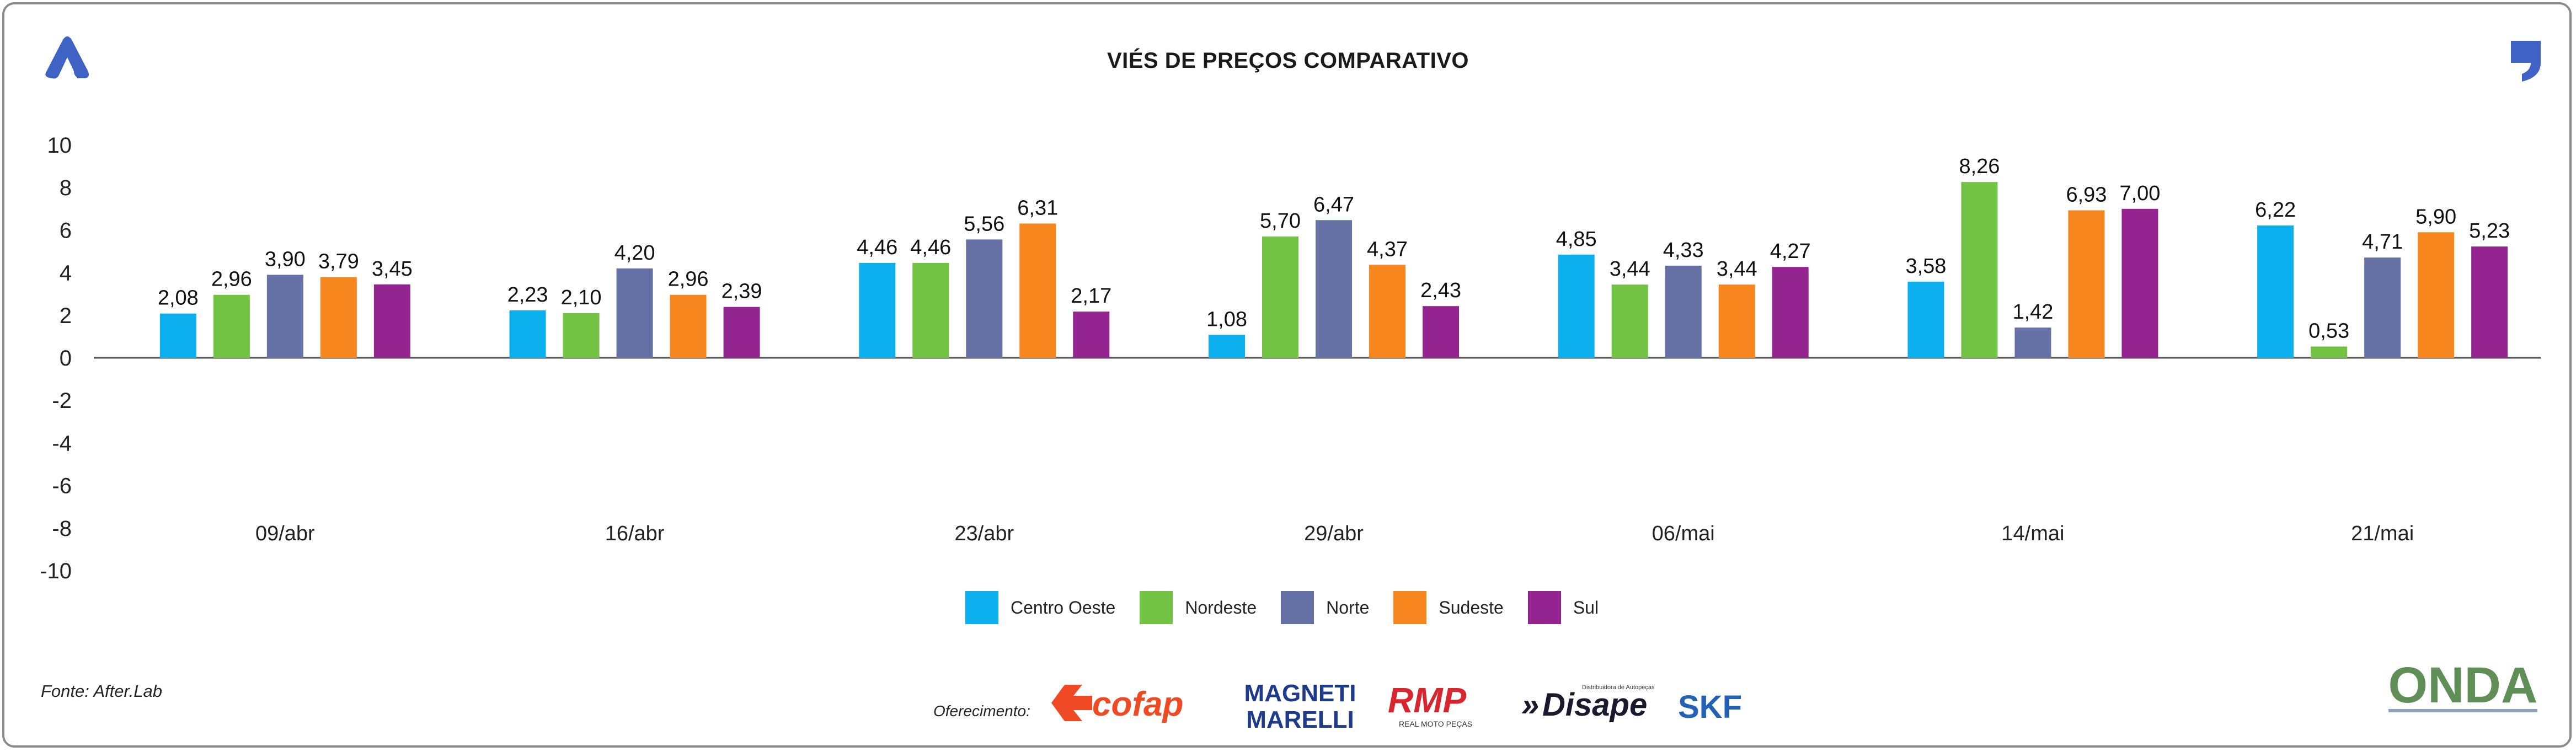  I want to click on data-label: 6,31, so click(1037, 207).